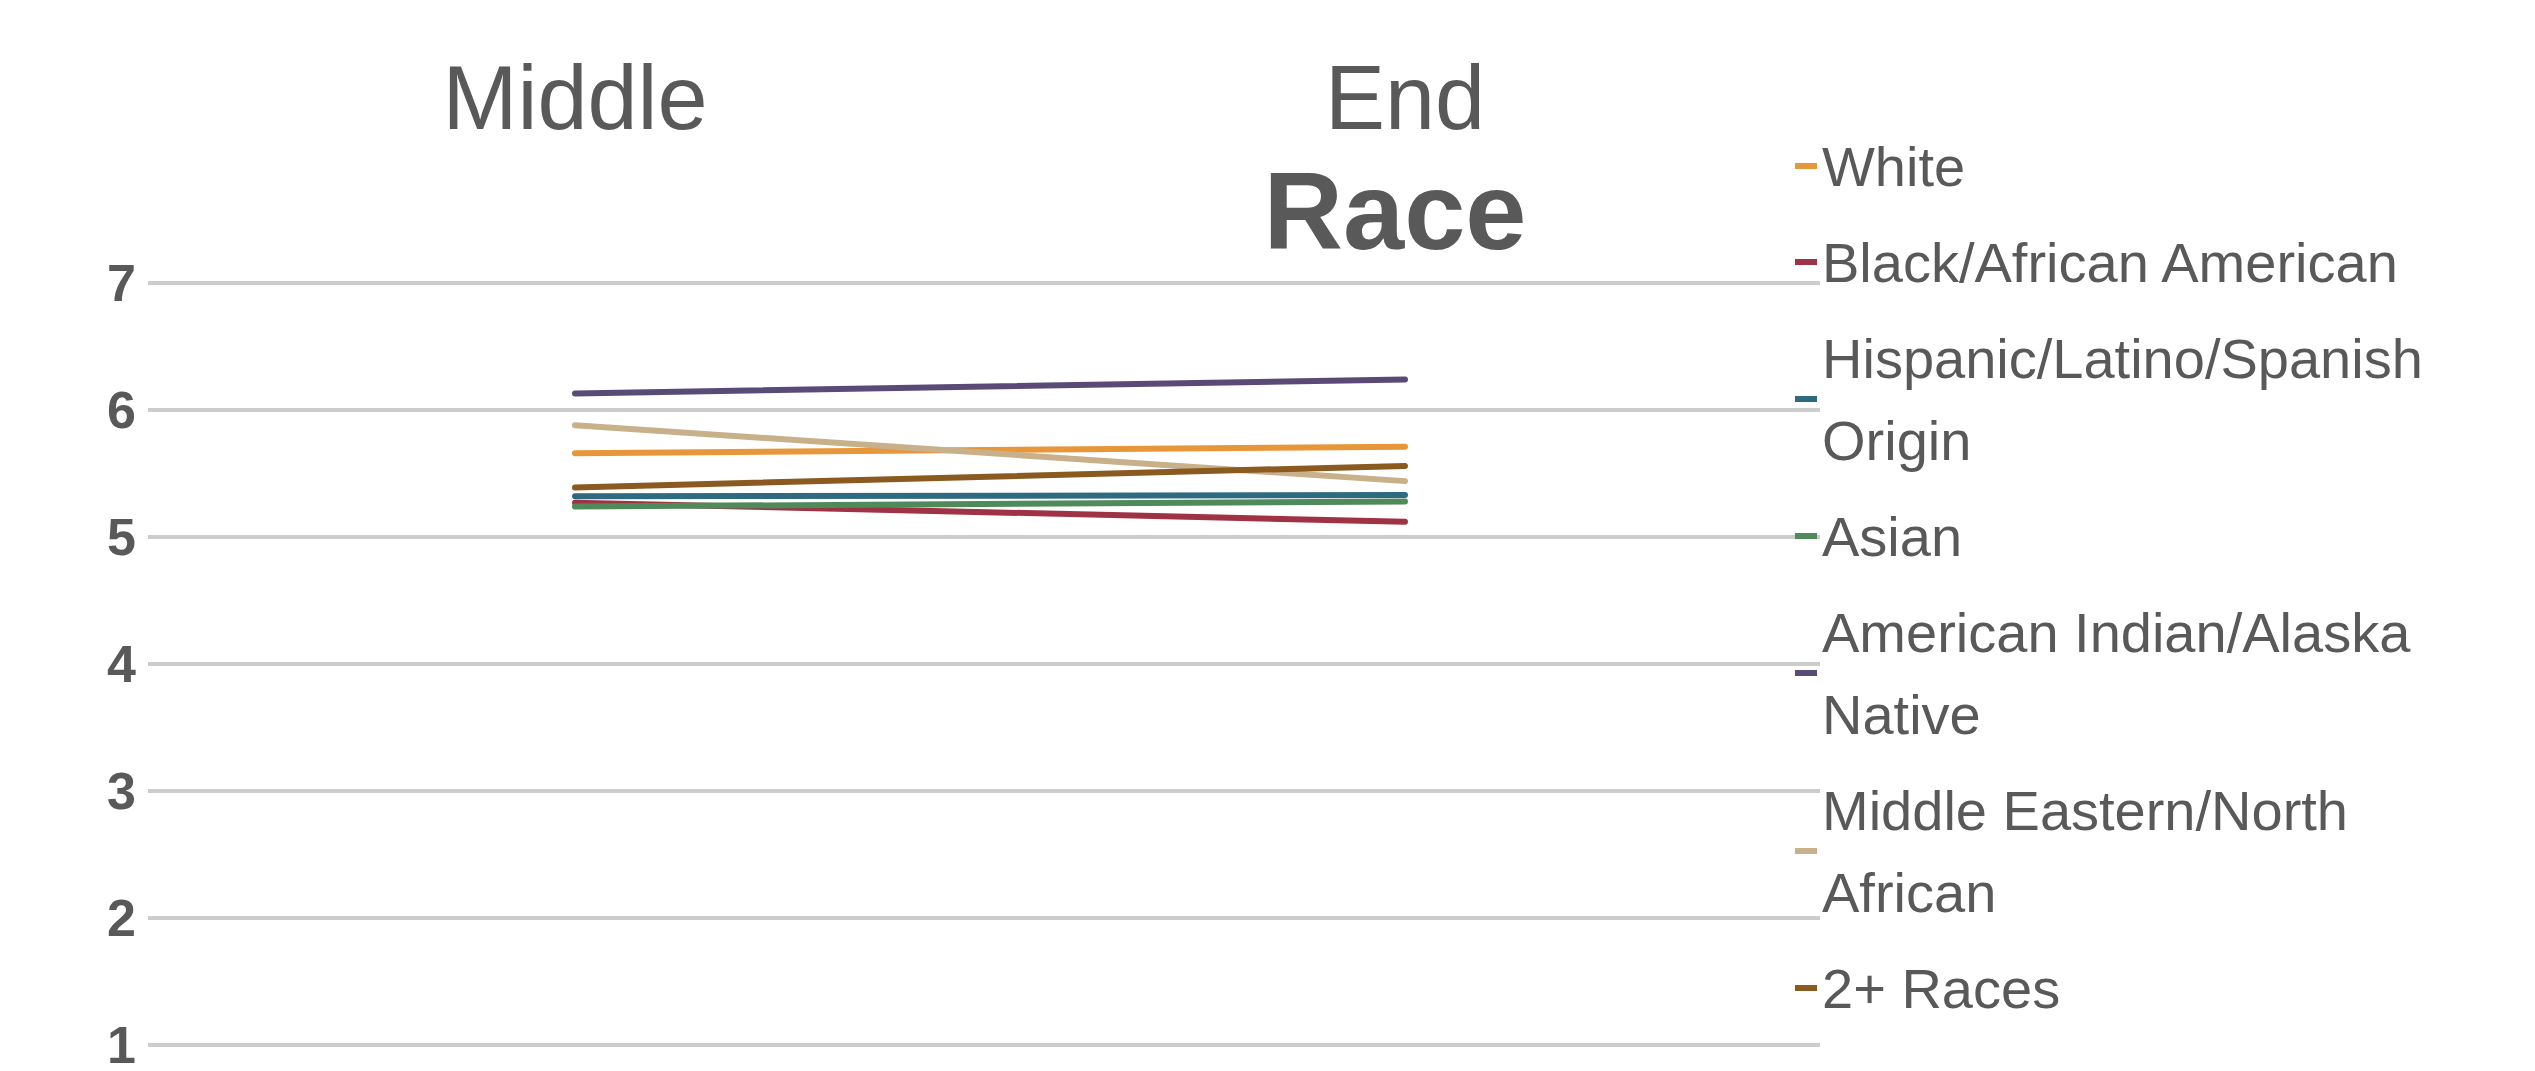  Describe the element at coordinates (1894, 166) in the screenshot. I see `legend-label: White` at that location.